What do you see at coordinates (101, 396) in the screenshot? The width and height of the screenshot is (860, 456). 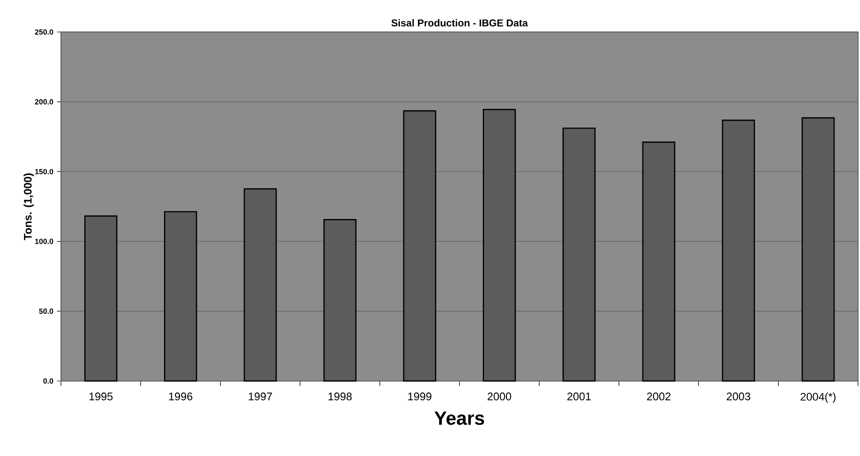 I see `x-tick-label: 1995` at bounding box center [101, 396].